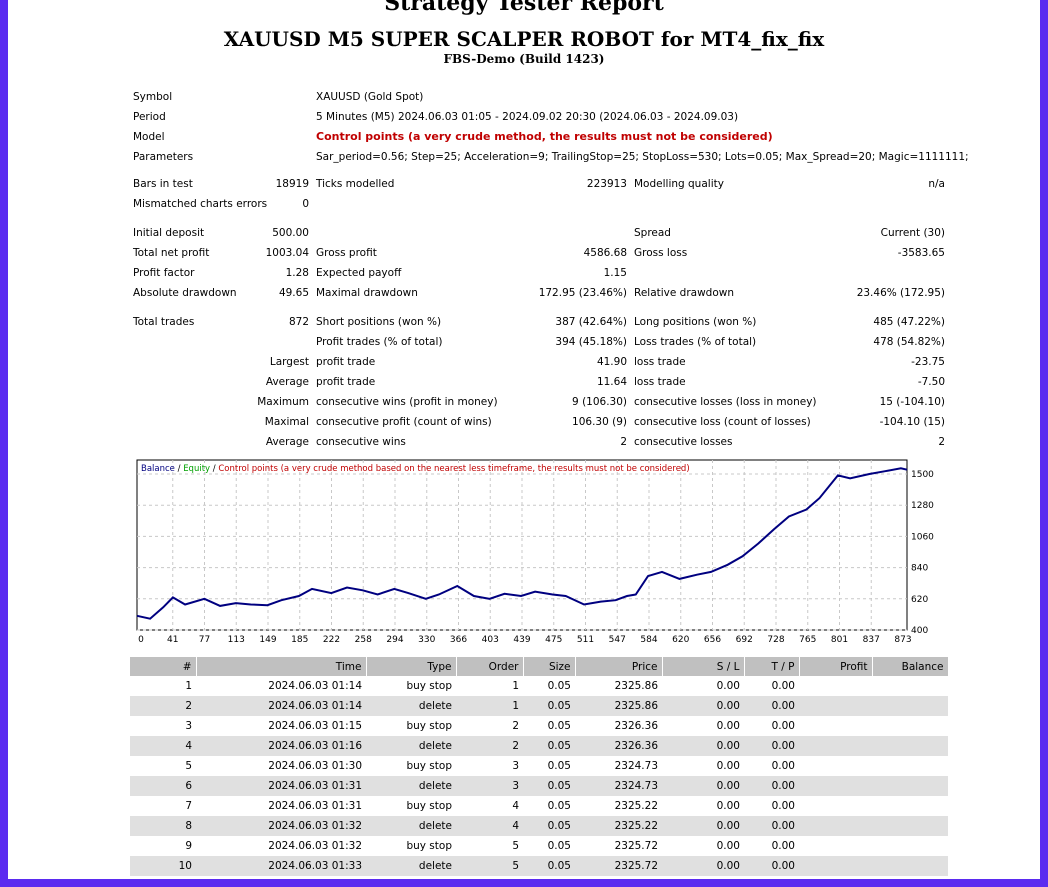 The height and width of the screenshot is (887, 1048). What do you see at coordinates (652, 233) in the screenshot?
I see `spread-label: Spread` at bounding box center [652, 233].